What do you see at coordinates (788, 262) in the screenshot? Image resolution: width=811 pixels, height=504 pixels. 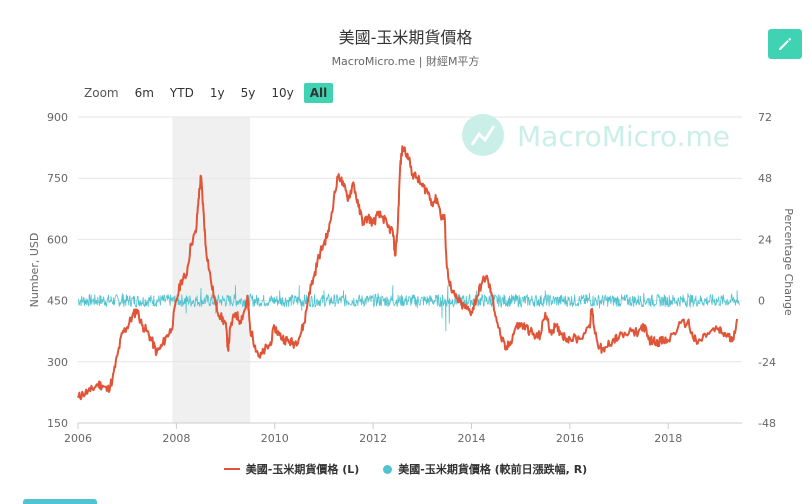 I see `y-axis-right-label: Percentage Change` at bounding box center [788, 262].